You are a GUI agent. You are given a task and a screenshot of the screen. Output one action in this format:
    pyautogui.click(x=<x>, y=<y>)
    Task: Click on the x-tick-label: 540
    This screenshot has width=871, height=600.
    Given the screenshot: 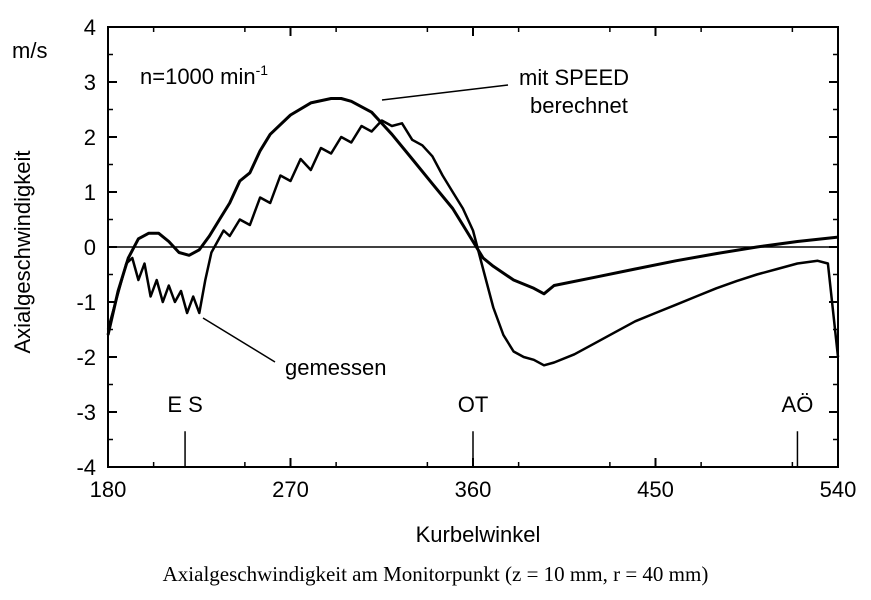 What is the action you would take?
    pyautogui.click(x=838, y=489)
    